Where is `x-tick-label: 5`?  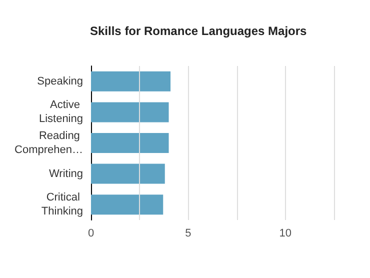 x-tick-label: 5 is located at coordinates (188, 234).